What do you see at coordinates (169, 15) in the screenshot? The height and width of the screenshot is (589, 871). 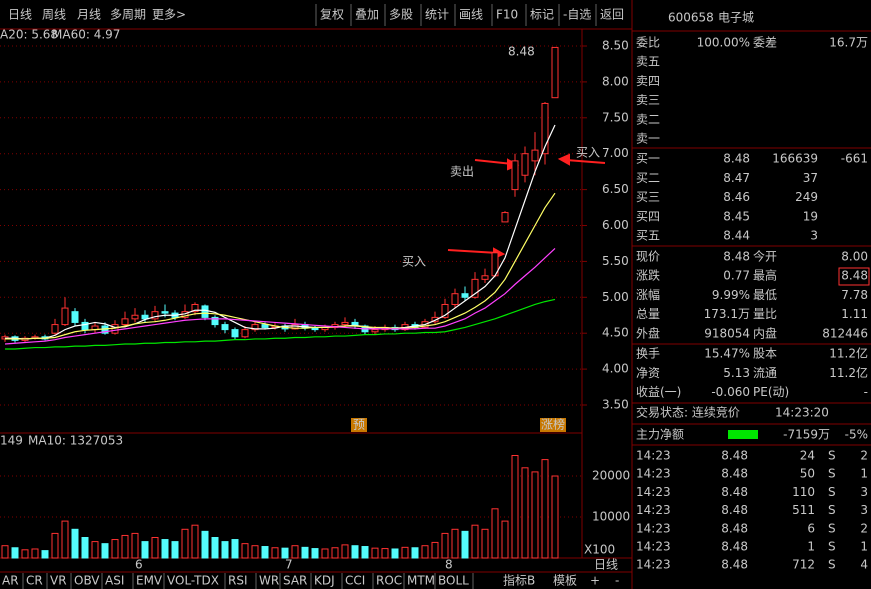 I see `toolbar-button: 更多>` at bounding box center [169, 15].